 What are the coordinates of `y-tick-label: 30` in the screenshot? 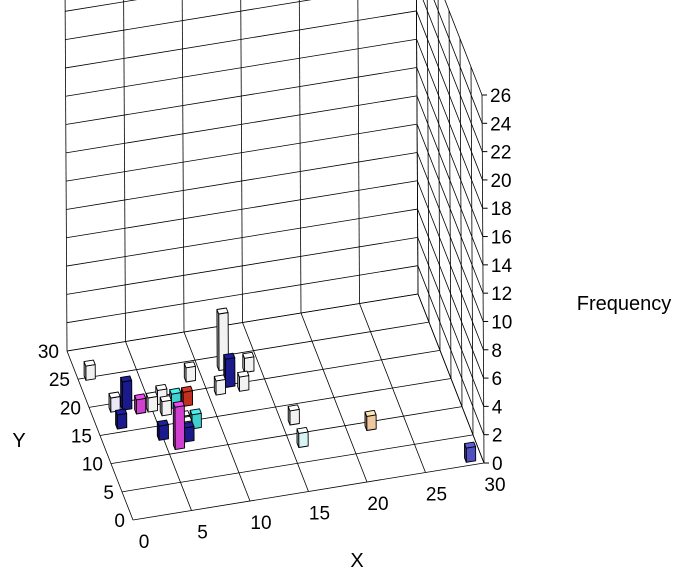 It's located at (48, 352).